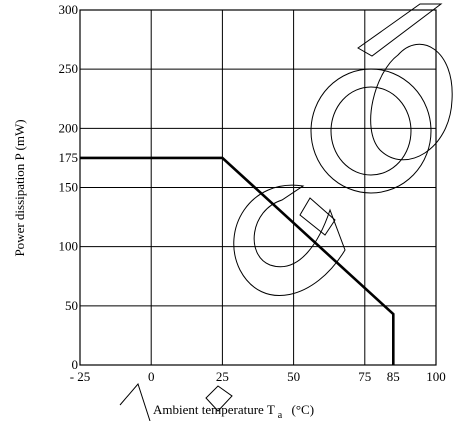 The width and height of the screenshot is (459, 421). I want to click on y-tick-label: 200, so click(69, 127).